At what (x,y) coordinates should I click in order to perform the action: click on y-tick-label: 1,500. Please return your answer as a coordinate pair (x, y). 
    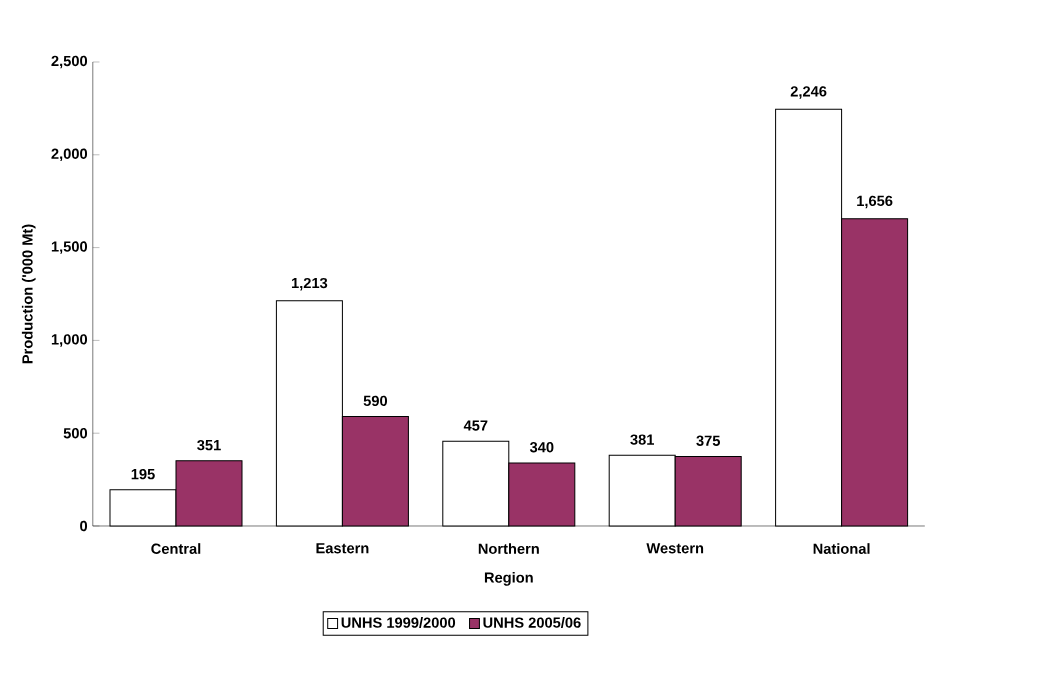
    Looking at the image, I should click on (69, 247).